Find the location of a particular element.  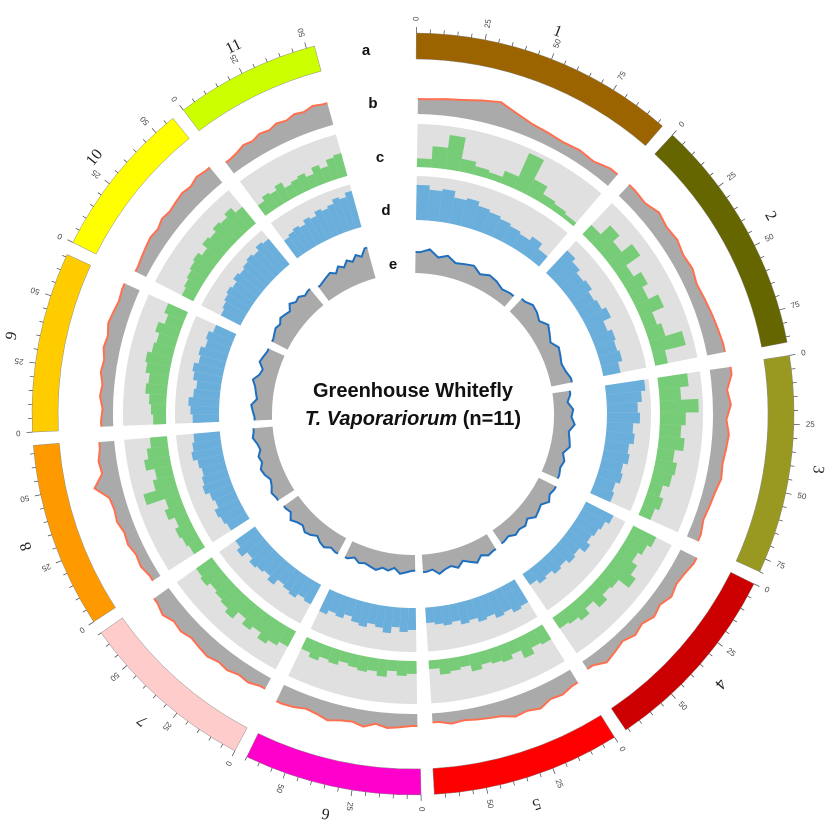

track-label-c: c is located at coordinates (380, 157).